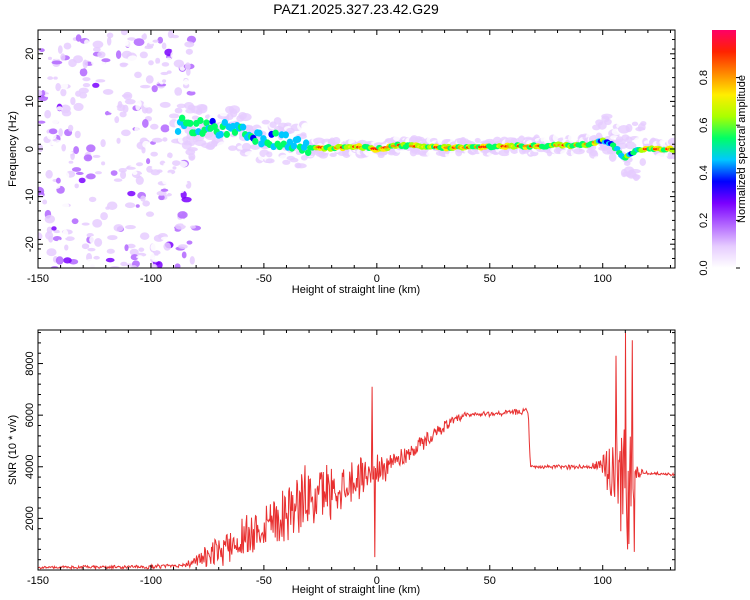 Image resolution: width=750 pixels, height=600 pixels. What do you see at coordinates (30, 101) in the screenshot?
I see `spectrogram-y-tick-label: 10` at bounding box center [30, 101].